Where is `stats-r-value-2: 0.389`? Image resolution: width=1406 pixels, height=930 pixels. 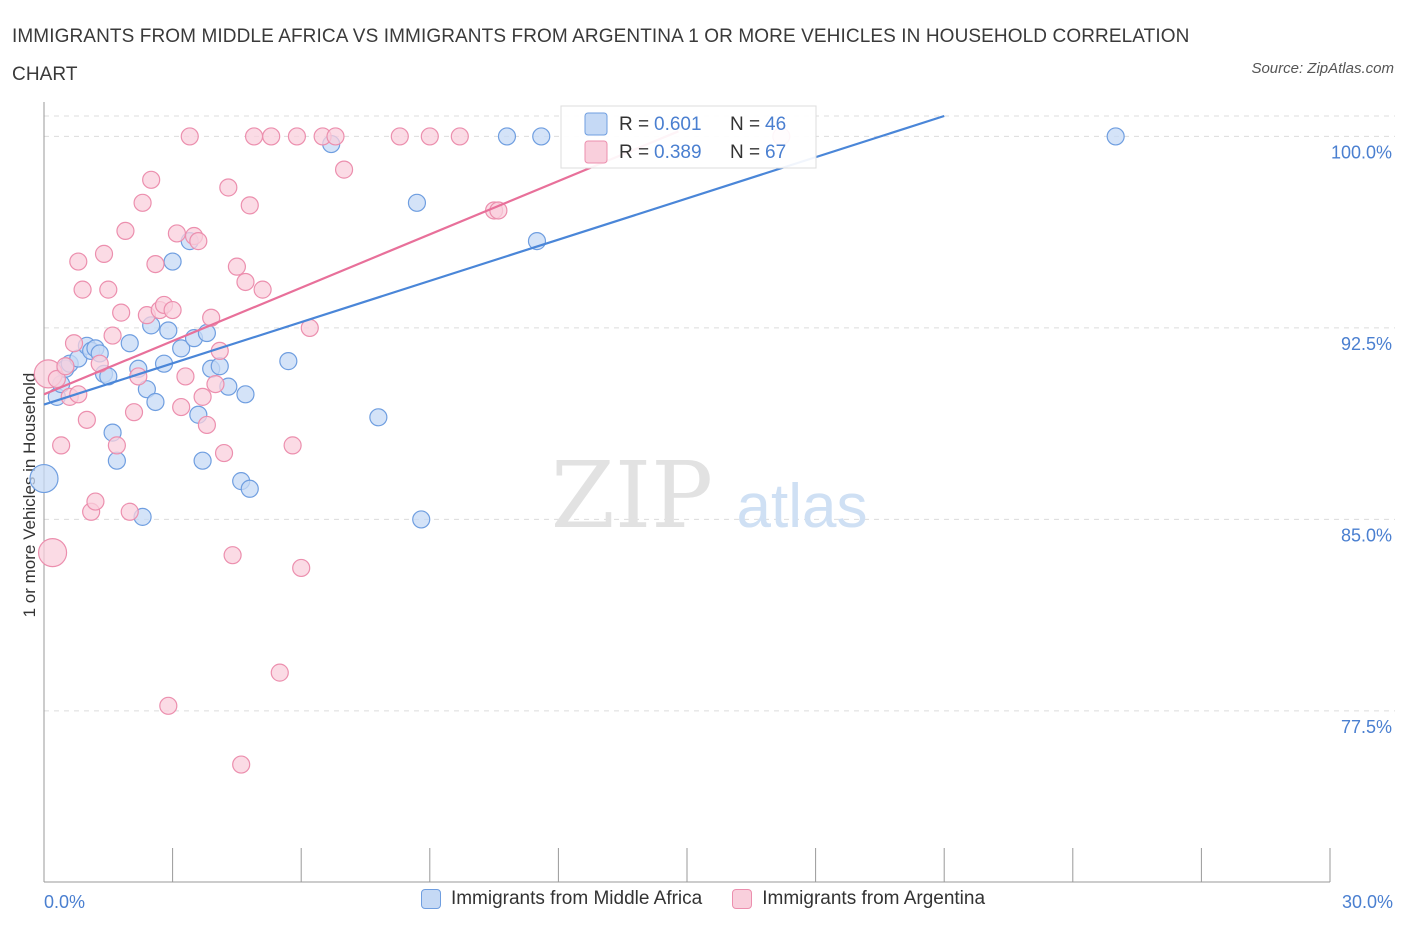 stats-r-value-2: 0.389 is located at coordinates (678, 152).